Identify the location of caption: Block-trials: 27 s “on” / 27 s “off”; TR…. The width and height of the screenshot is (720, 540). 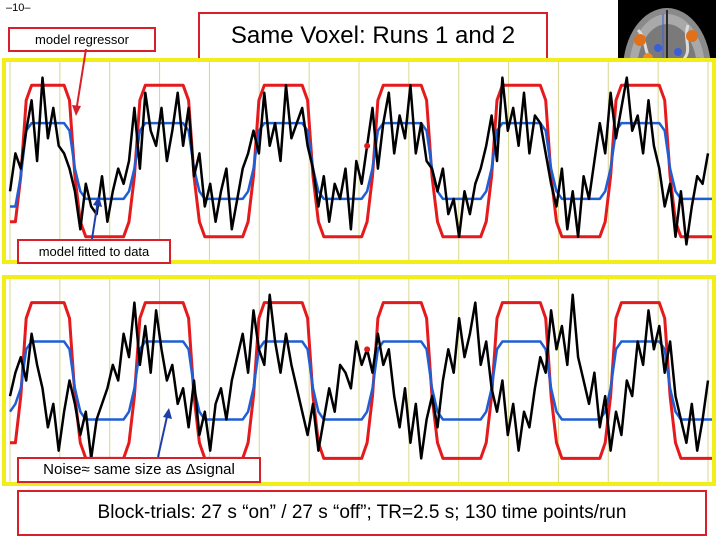
(362, 513).